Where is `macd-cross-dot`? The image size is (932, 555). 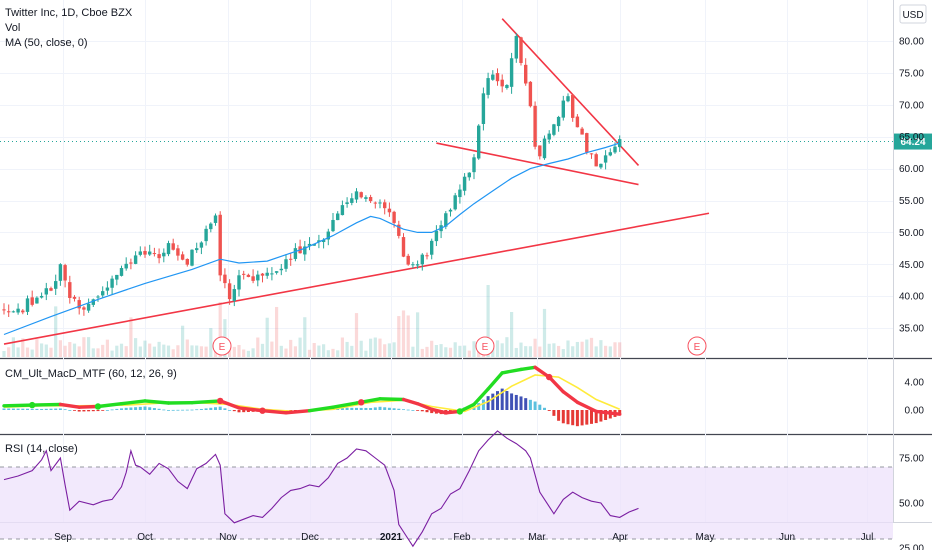 macd-cross-dot is located at coordinates (361, 402).